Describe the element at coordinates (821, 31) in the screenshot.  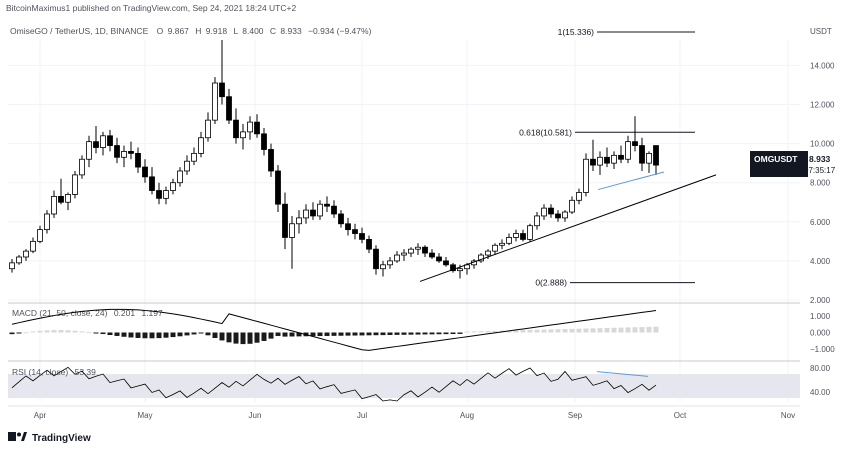
I see `currency-label: USDT` at that location.